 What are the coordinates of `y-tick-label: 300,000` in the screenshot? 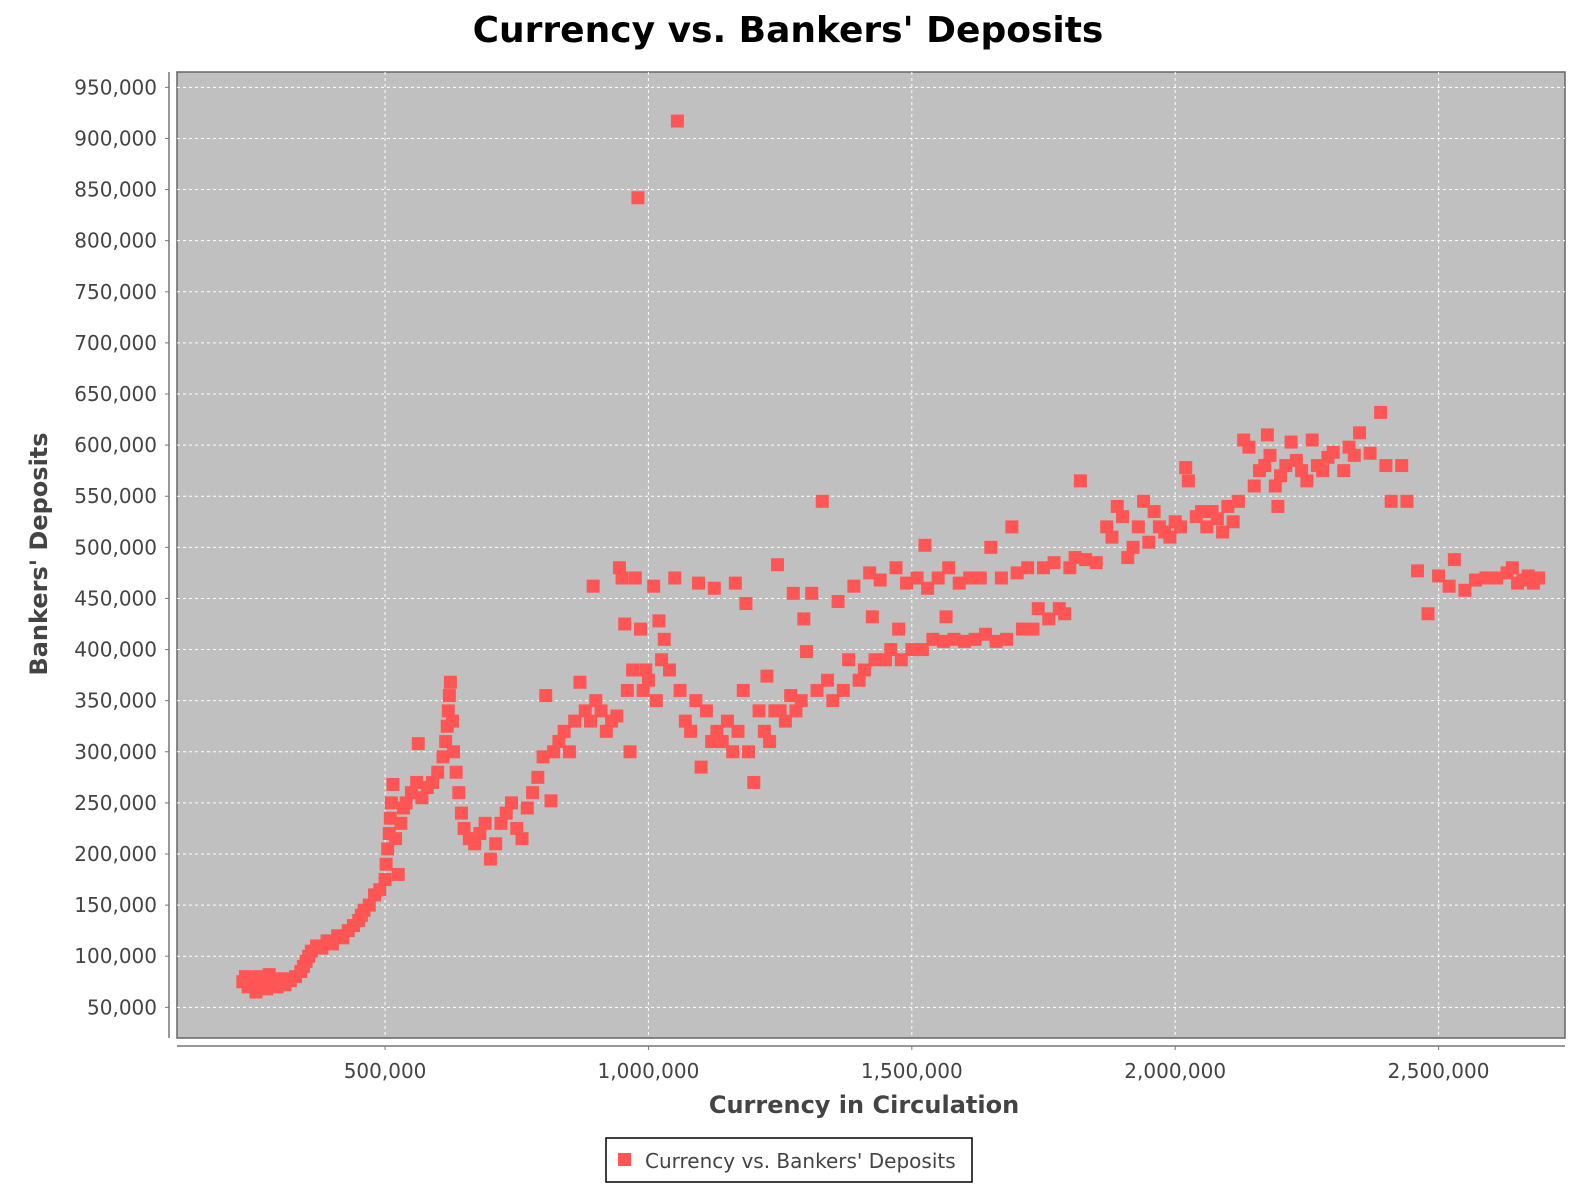 It's located at (115, 752).